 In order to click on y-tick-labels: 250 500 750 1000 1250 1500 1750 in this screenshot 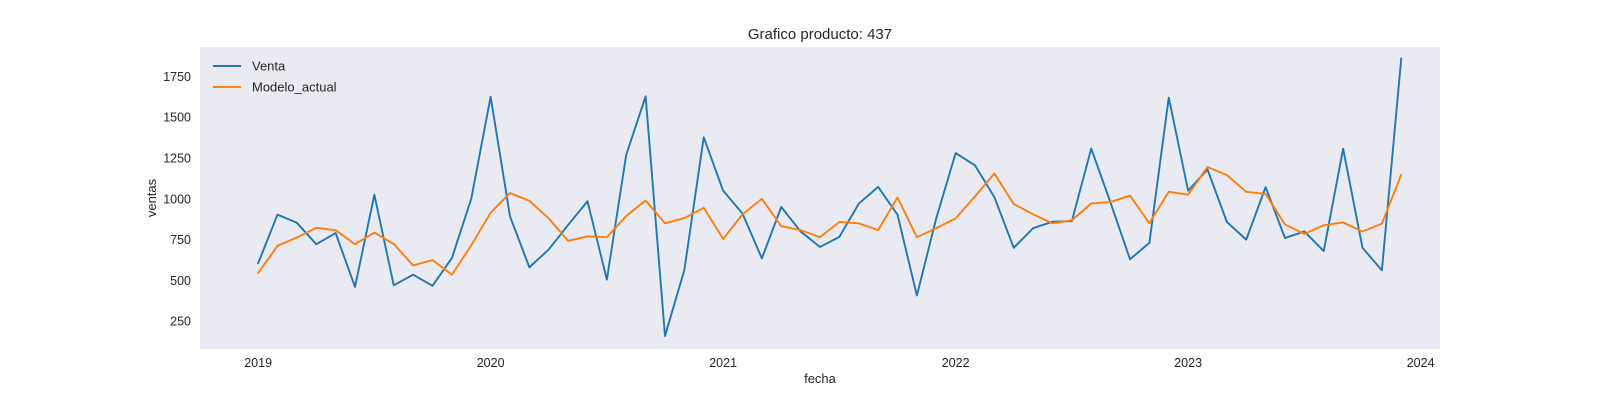, I will do `click(177, 199)`.